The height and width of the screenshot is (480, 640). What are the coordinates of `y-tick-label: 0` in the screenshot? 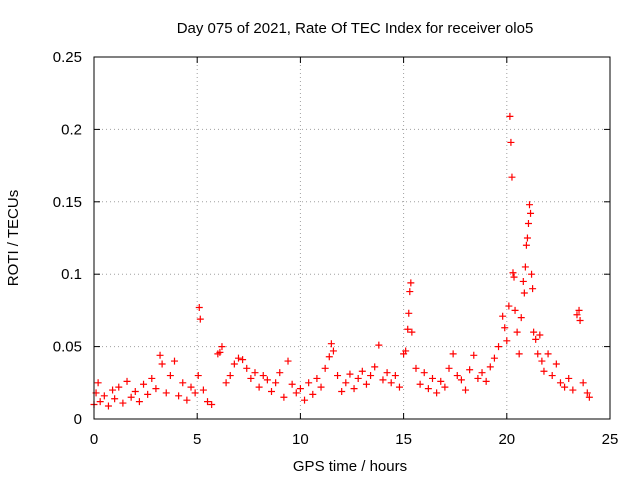 It's located at (78, 419).